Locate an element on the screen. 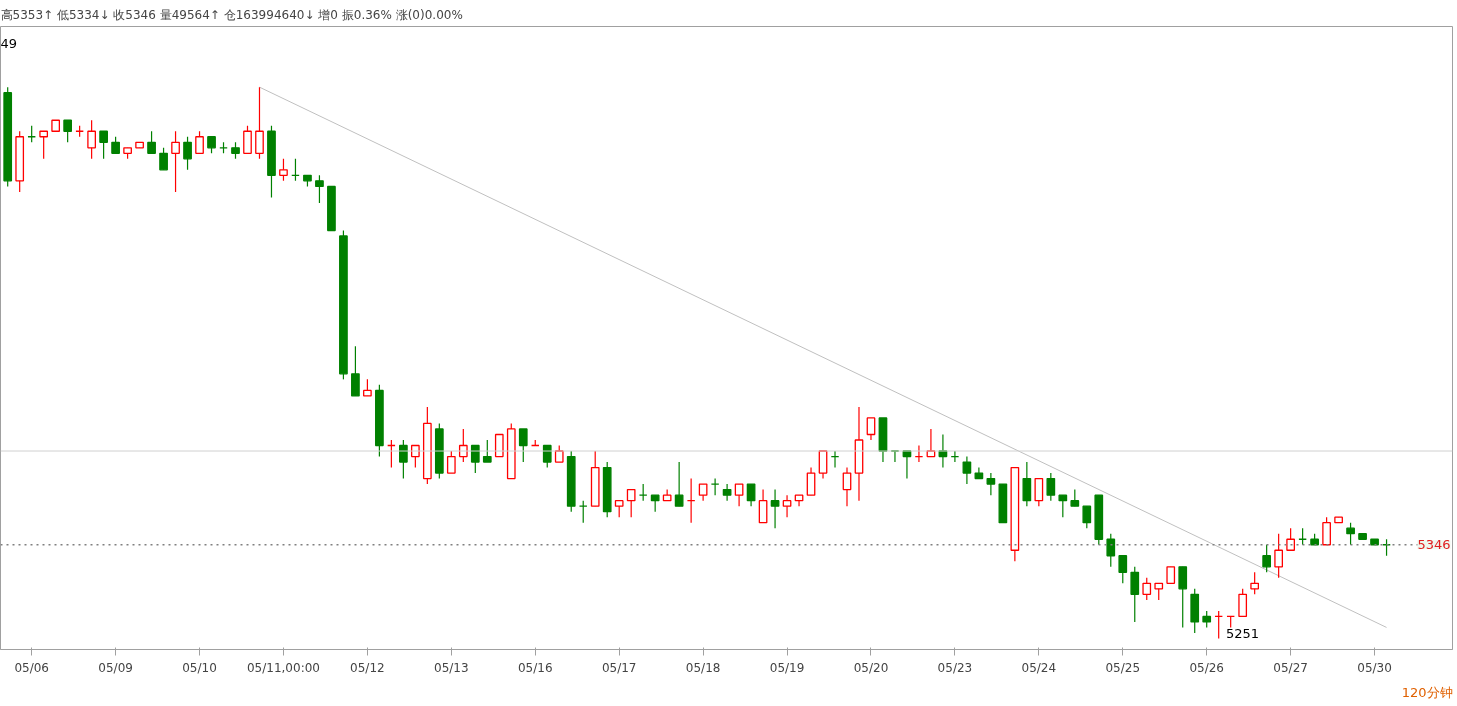 This screenshot has width=1457, height=706. x-tick-label: 05/30 is located at coordinates (1374, 667).